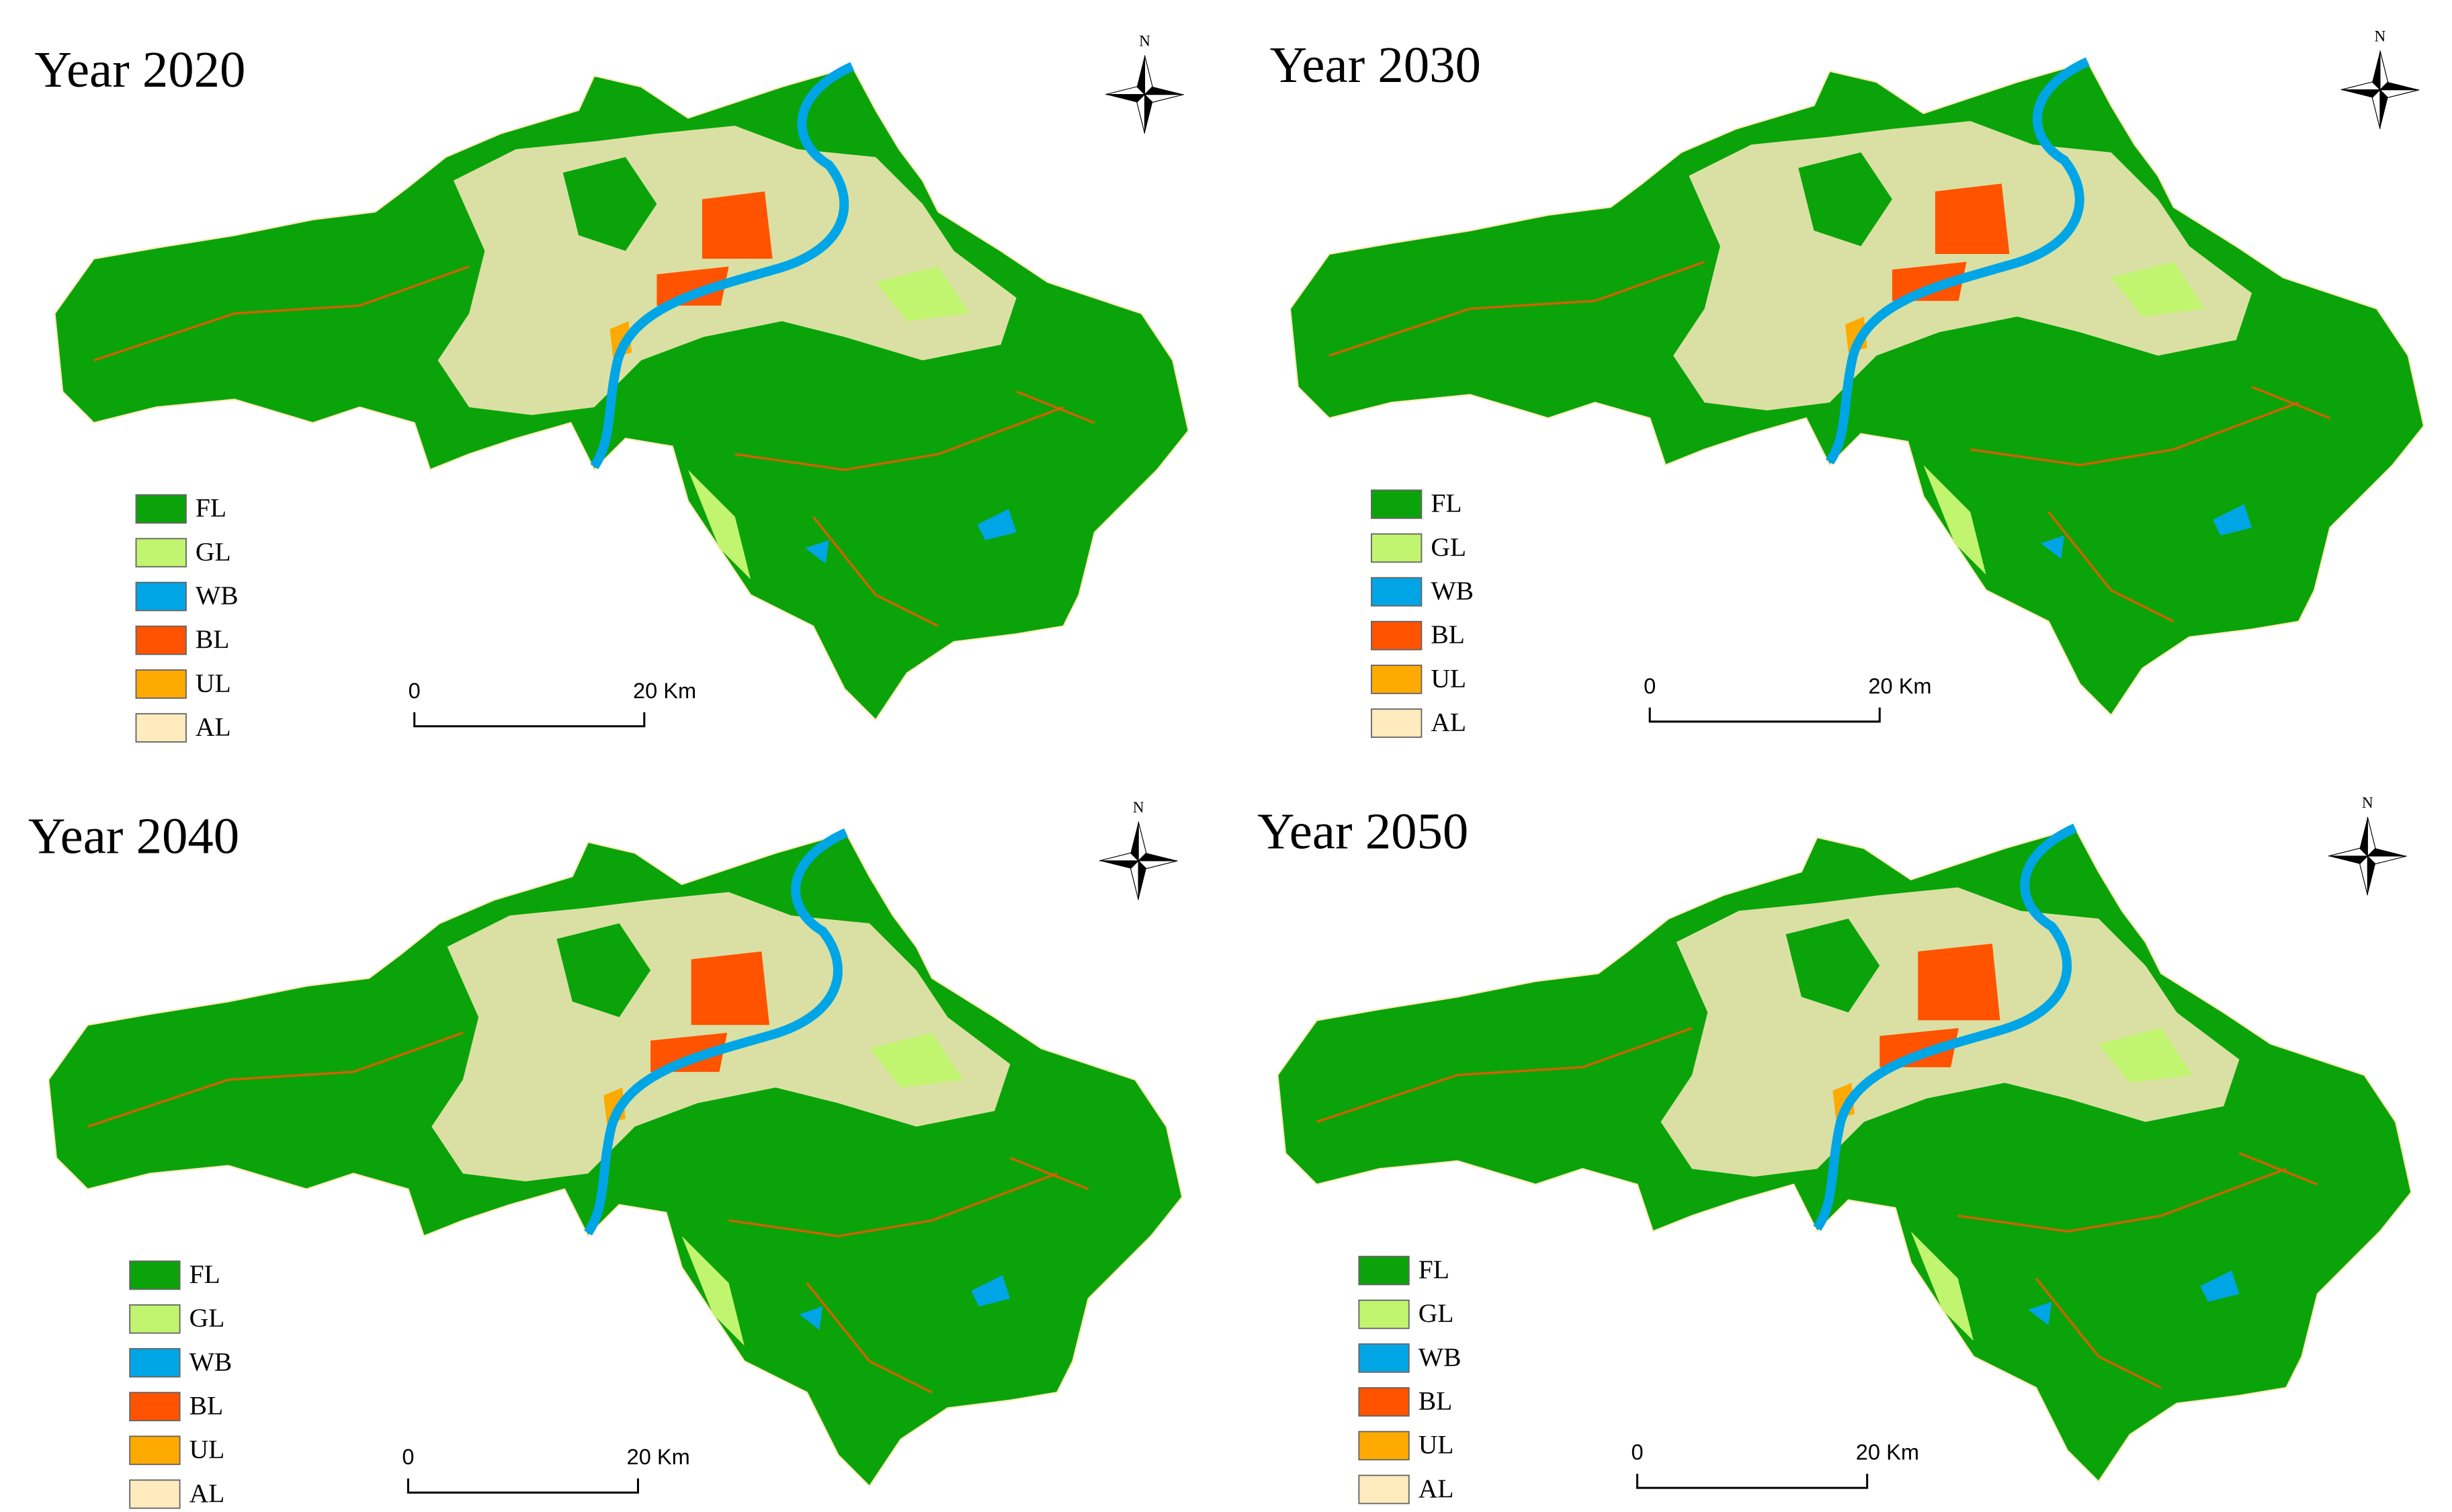  I want to click on panel-title: Year 2040, so click(133, 836).